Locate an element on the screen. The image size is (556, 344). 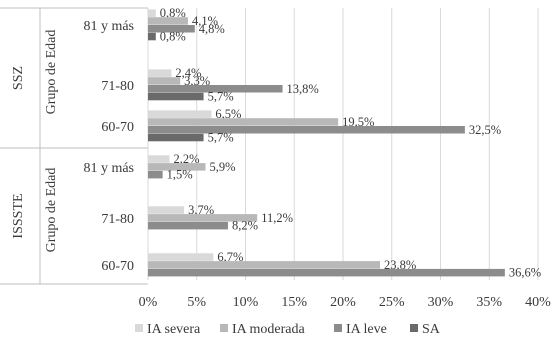
legend-label: IA severa is located at coordinates (174, 329).